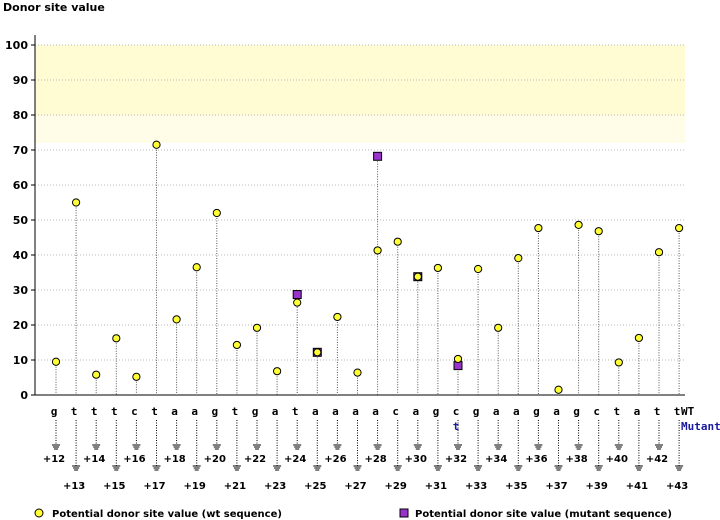  What do you see at coordinates (275, 486) in the screenshot?
I see `position-label: +23` at bounding box center [275, 486].